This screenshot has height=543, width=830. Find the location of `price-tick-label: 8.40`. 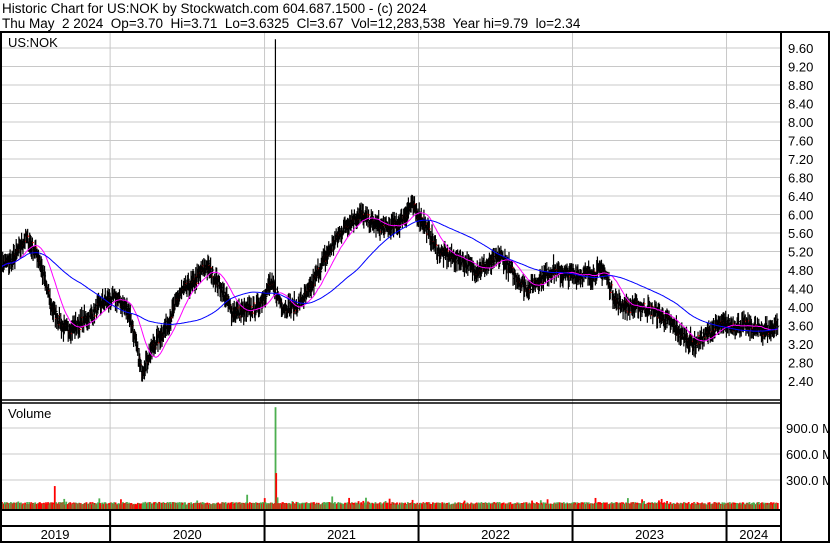

price-tick-label: 8.40 is located at coordinates (800, 104).